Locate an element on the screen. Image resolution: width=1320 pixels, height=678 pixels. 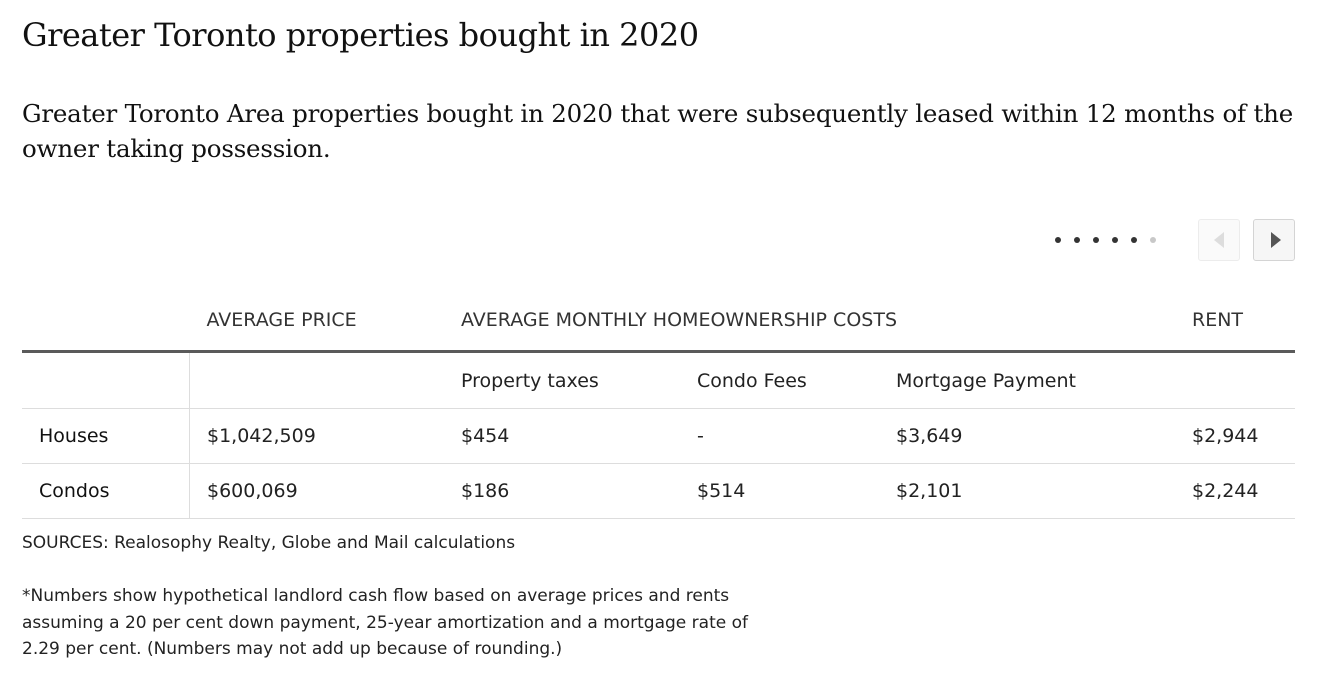
subheader-blank-price is located at coordinates (325, 380).